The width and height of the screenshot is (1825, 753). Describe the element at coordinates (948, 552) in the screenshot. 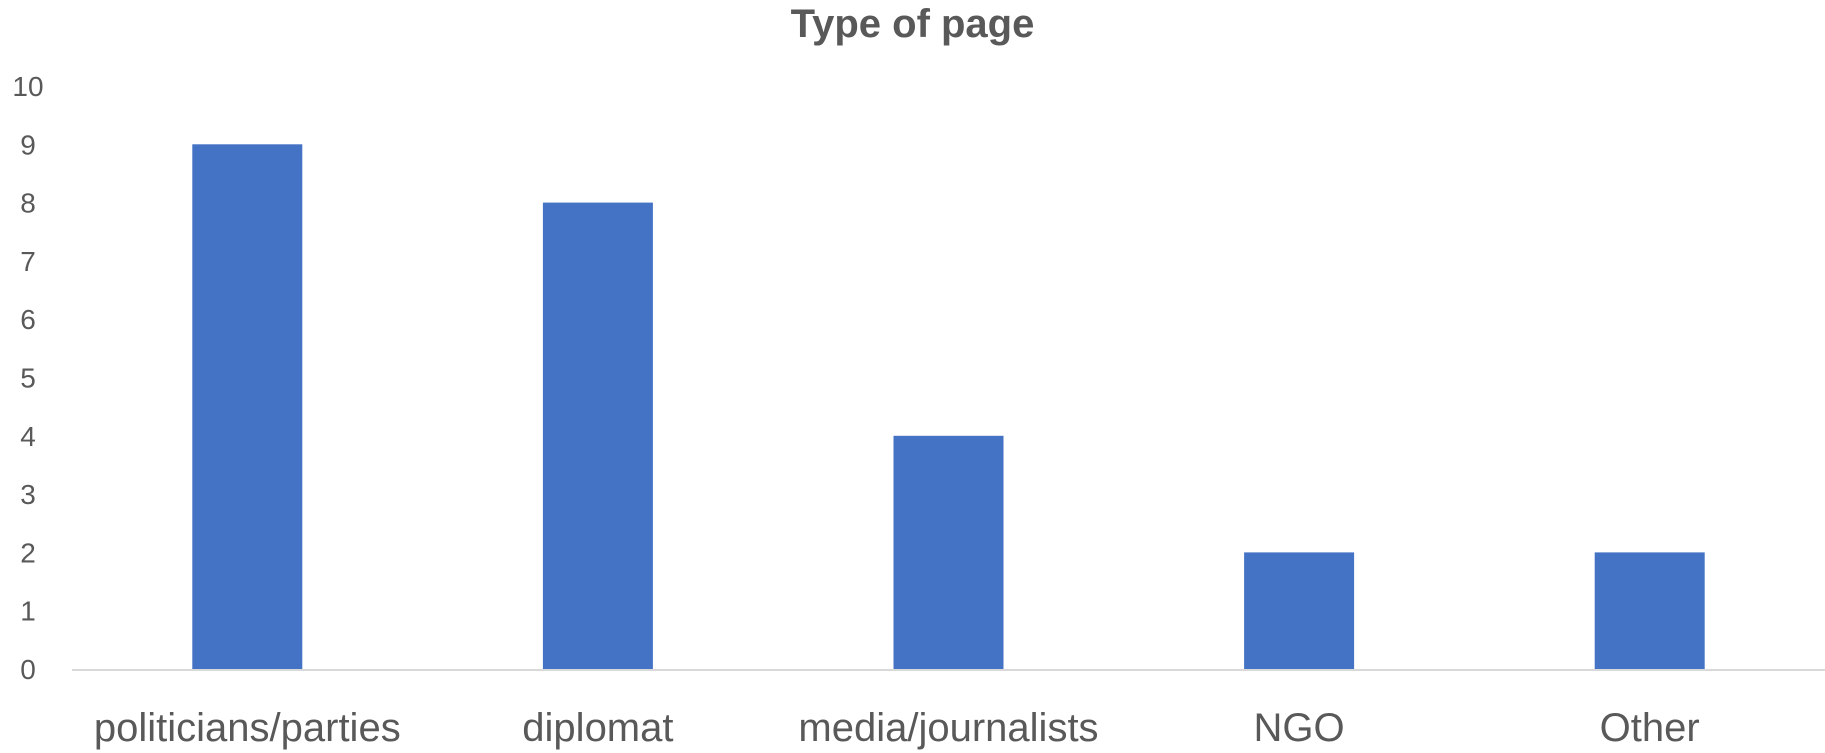

I see `bar-media-journalists` at that location.